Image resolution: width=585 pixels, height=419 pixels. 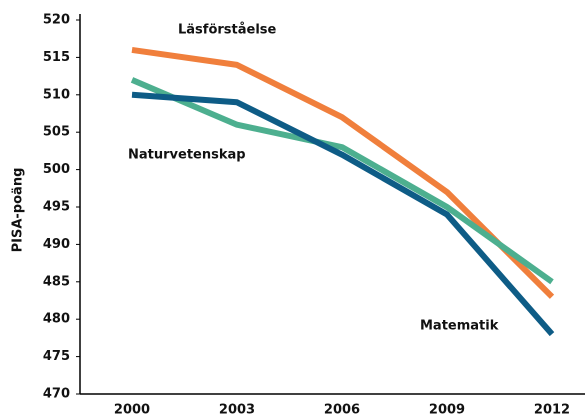 I want to click on series-label: Matematik, so click(x=459, y=326).